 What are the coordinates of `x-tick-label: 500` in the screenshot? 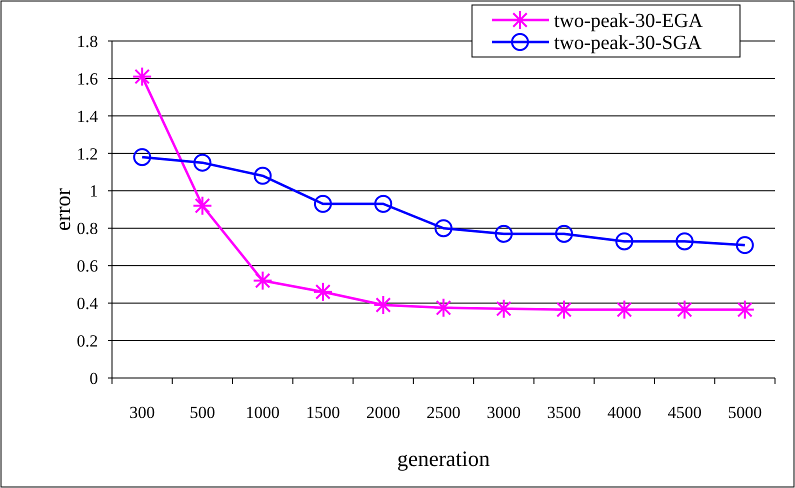 It's located at (203, 412).